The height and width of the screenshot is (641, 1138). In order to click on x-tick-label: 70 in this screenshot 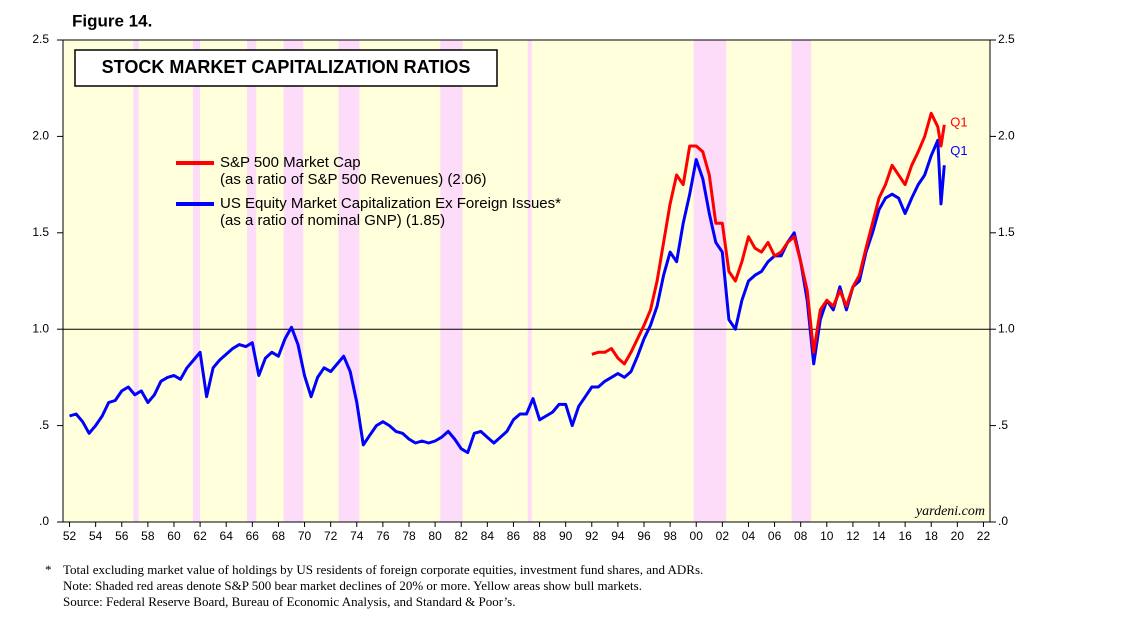, I will do `click(305, 536)`.